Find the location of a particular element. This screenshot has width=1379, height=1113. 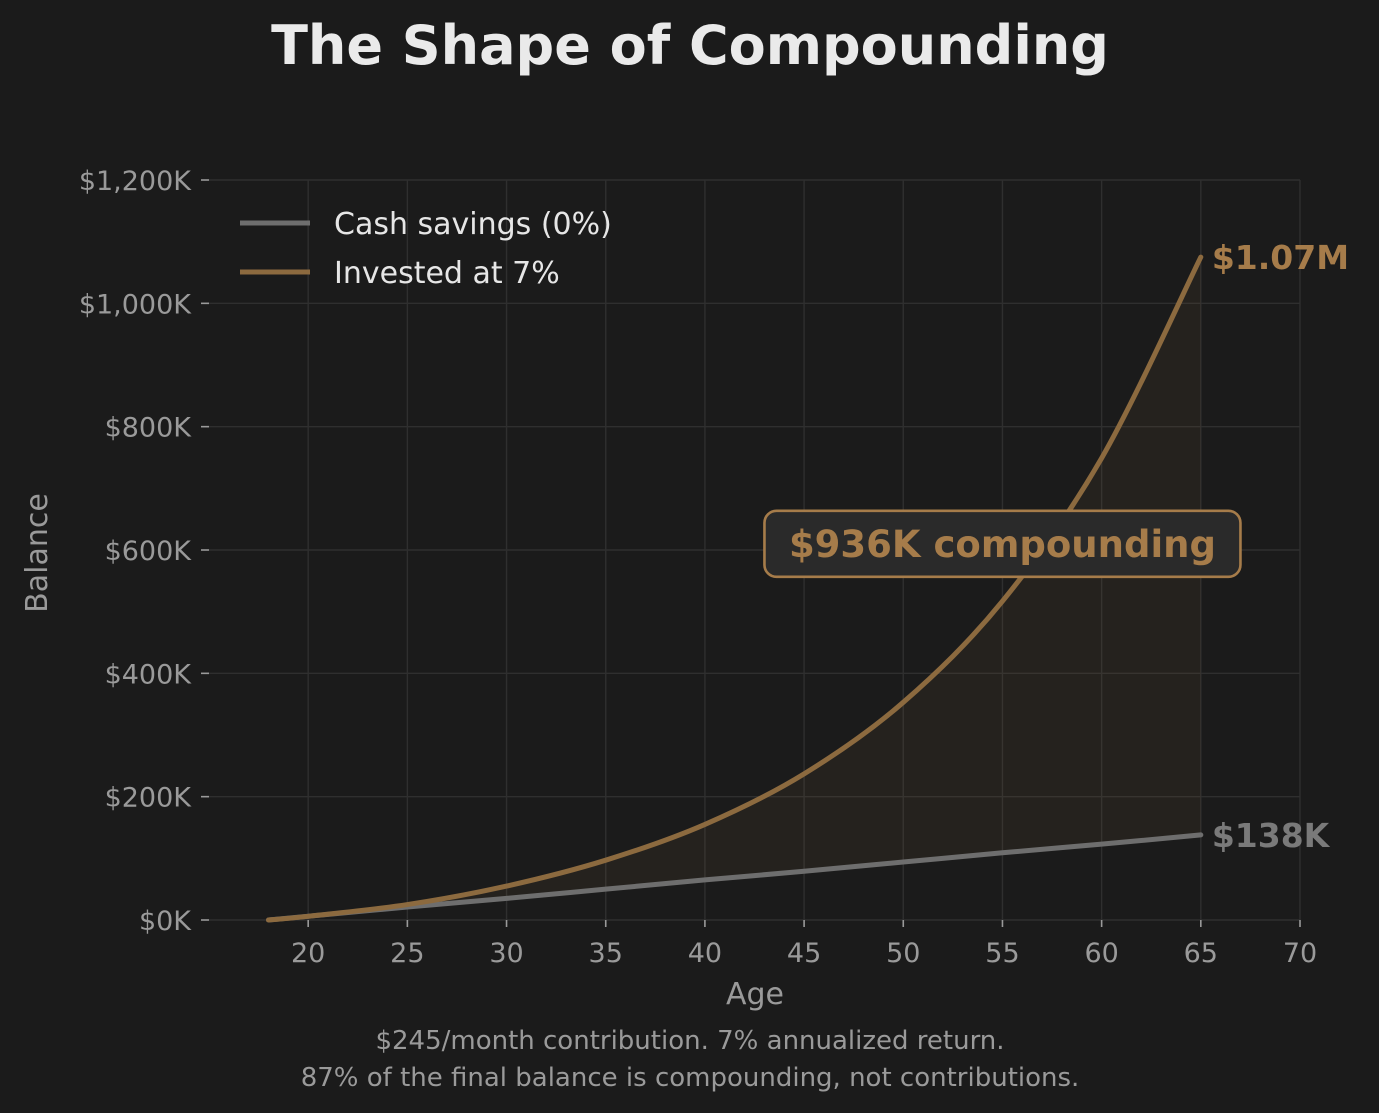

x-axis-label: Age is located at coordinates (755, 994).